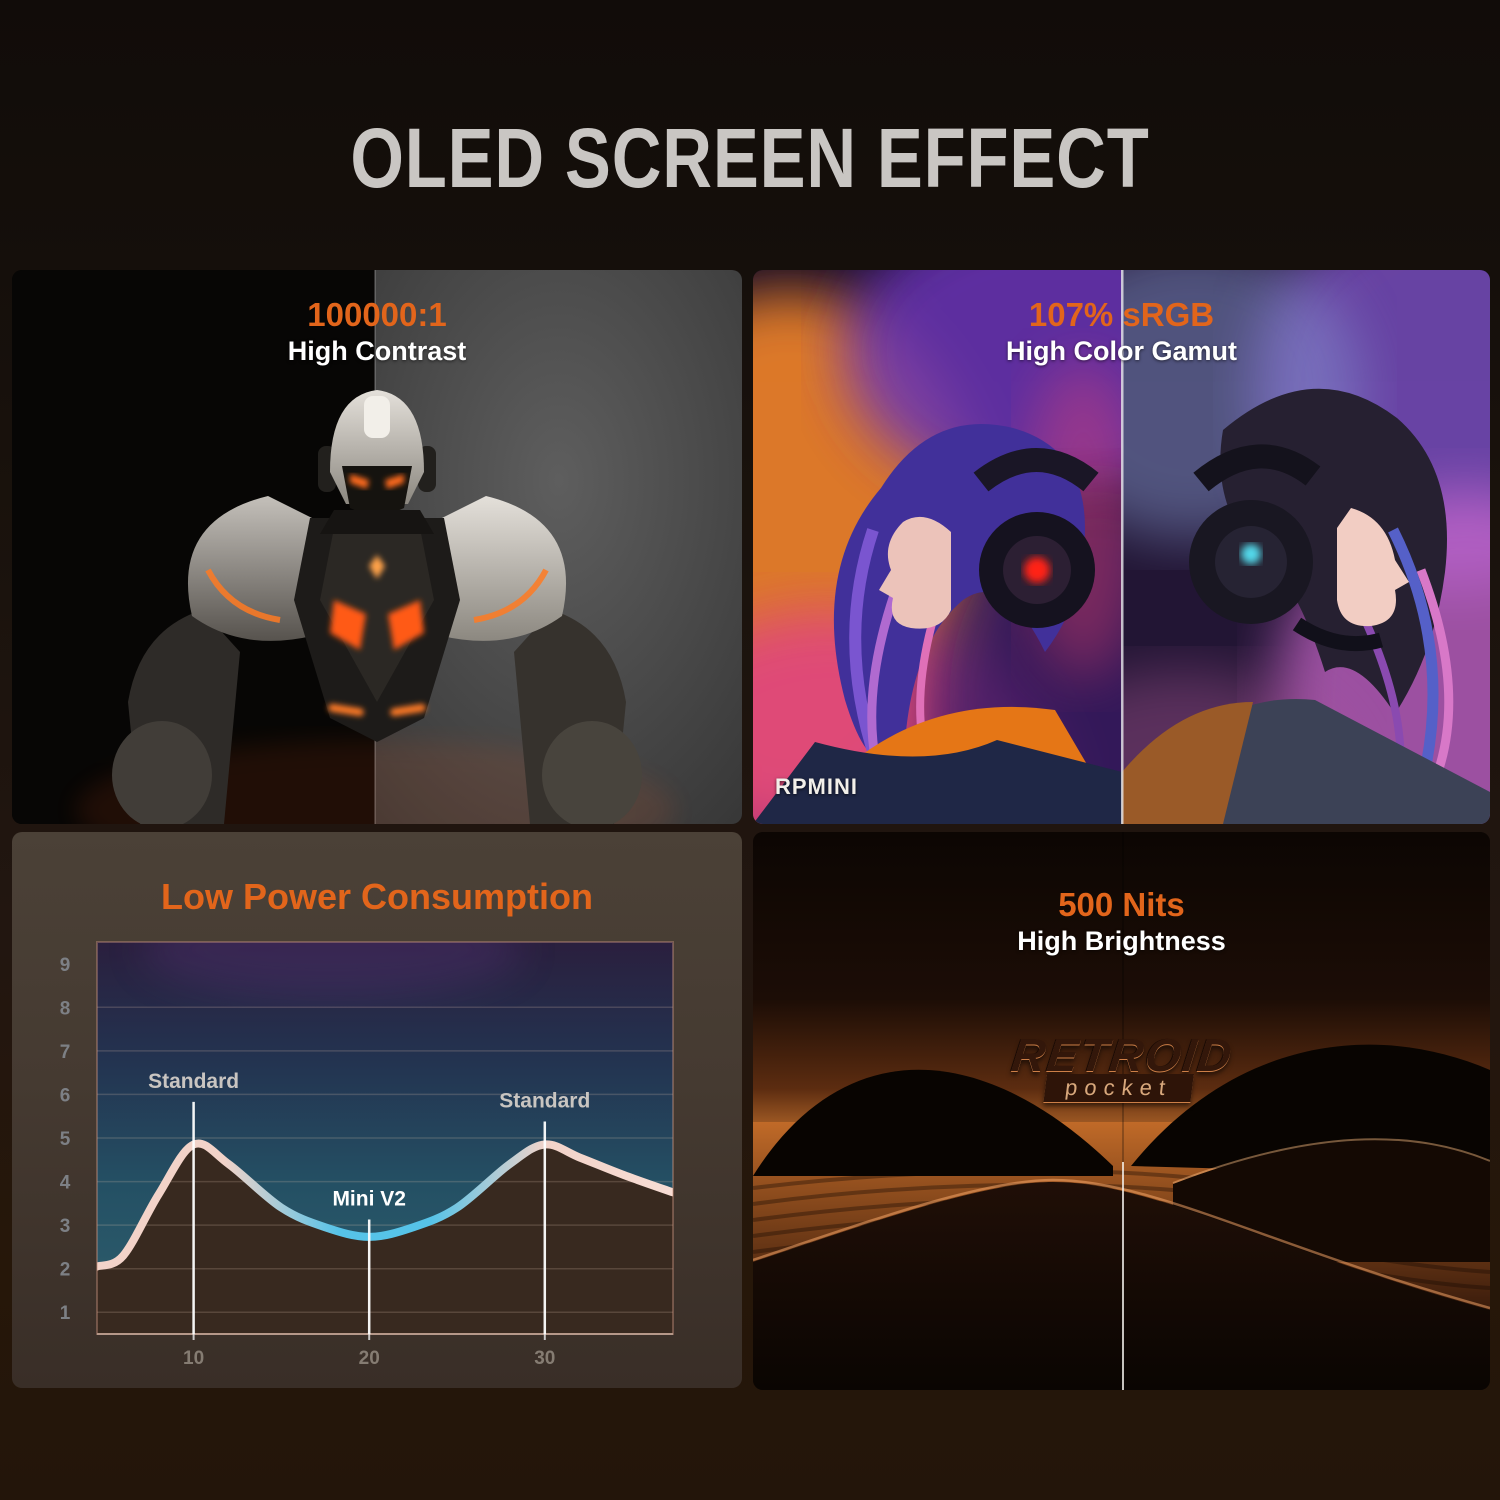 This screenshot has height=1500, width=1500. I want to click on contrast-stats: 100000:1 High Contrast, so click(377, 331).